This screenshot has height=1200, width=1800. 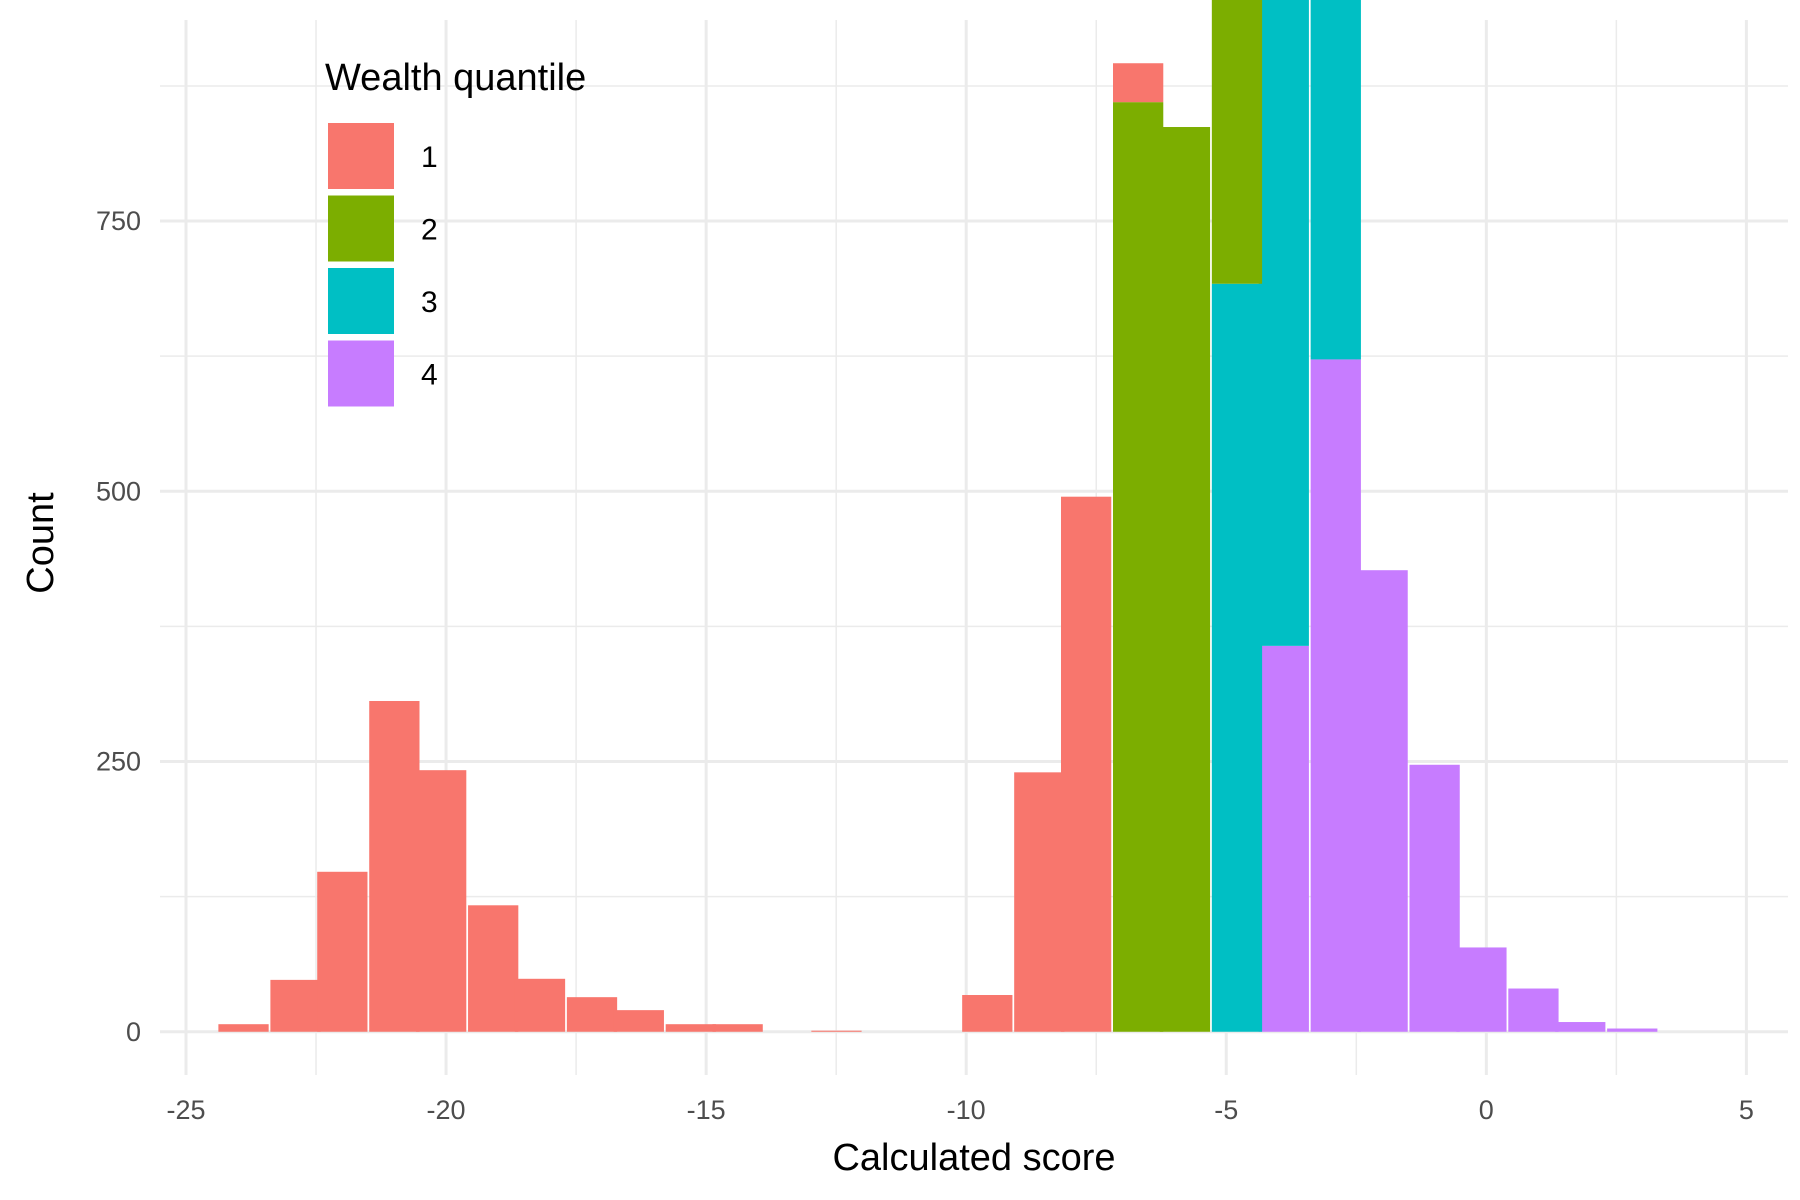 What do you see at coordinates (966, 1110) in the screenshot?
I see `x-tick-label: -10` at bounding box center [966, 1110].